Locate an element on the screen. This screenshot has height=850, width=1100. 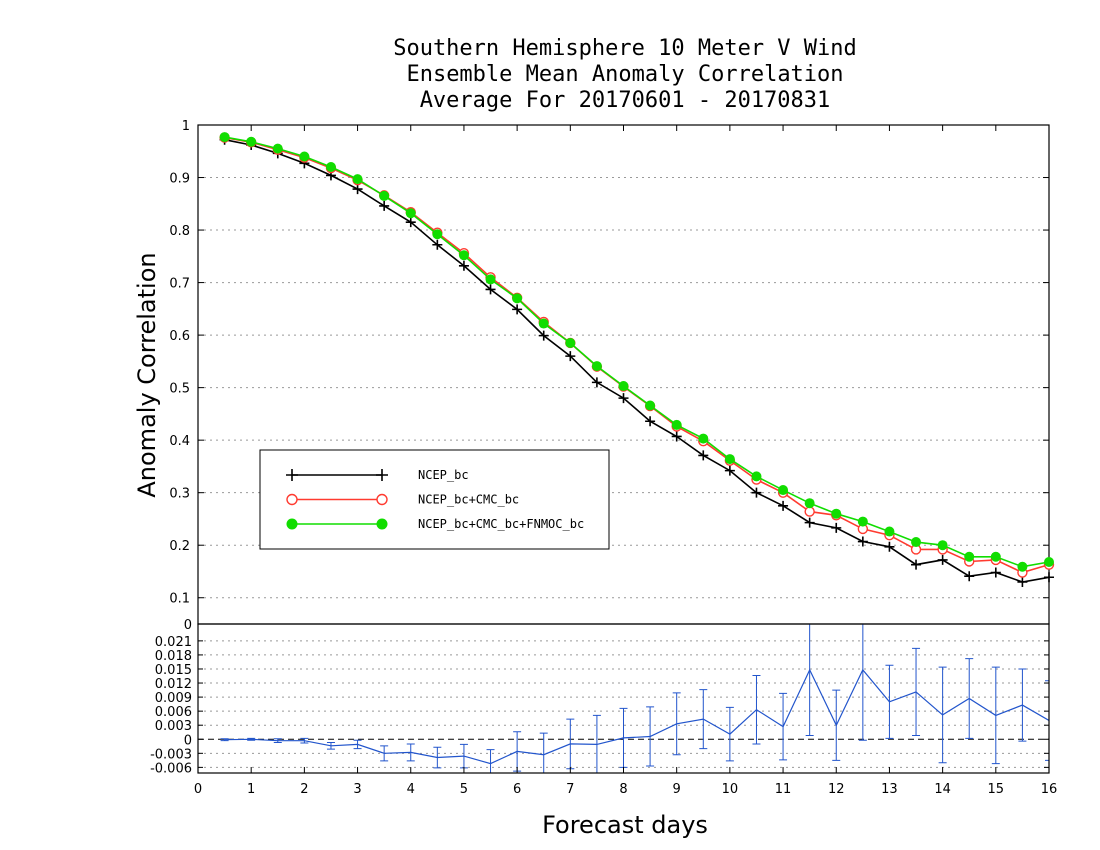
bottom-y-tick-label: 0.003 is located at coordinates (173, 726).